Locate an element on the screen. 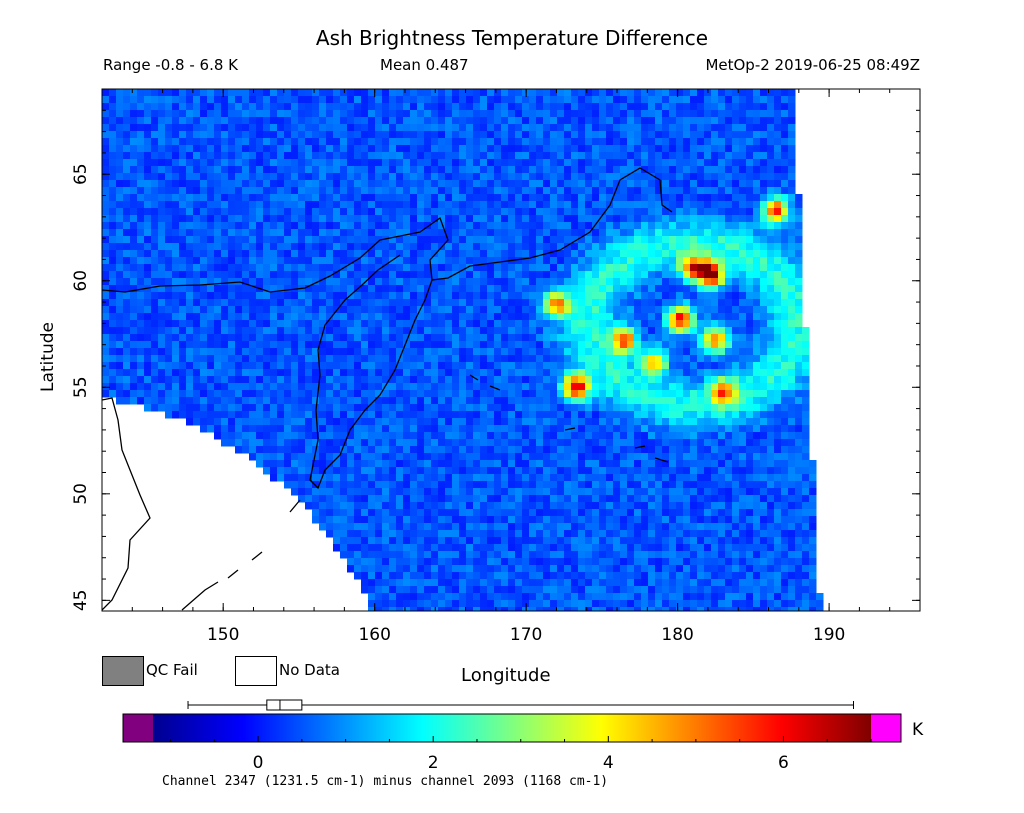 This screenshot has width=1024, height=813. mean-text: Mean 0.487 is located at coordinates (424, 65).